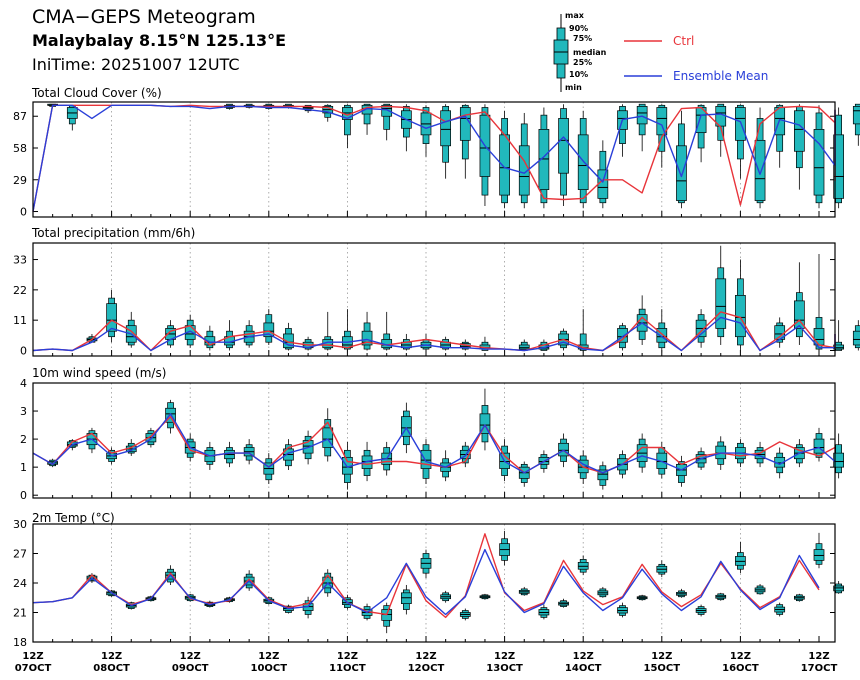 This screenshot has width=860, height=680. What do you see at coordinates (575, 15) in the screenshot?
I see `legend-label-max: max` at bounding box center [575, 15].